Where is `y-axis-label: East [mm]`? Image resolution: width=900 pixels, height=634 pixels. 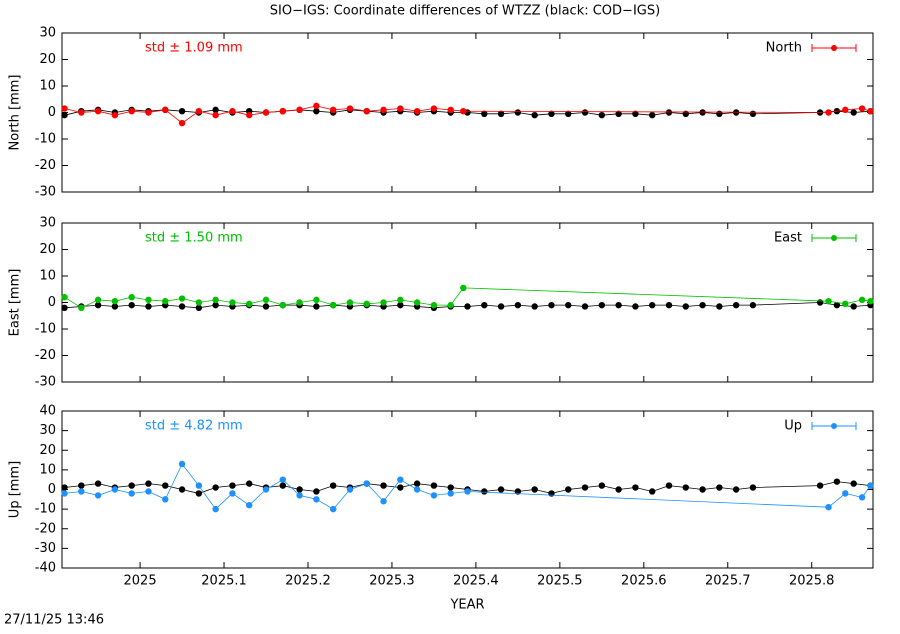
y-axis-label: East [mm] is located at coordinates (15, 303).